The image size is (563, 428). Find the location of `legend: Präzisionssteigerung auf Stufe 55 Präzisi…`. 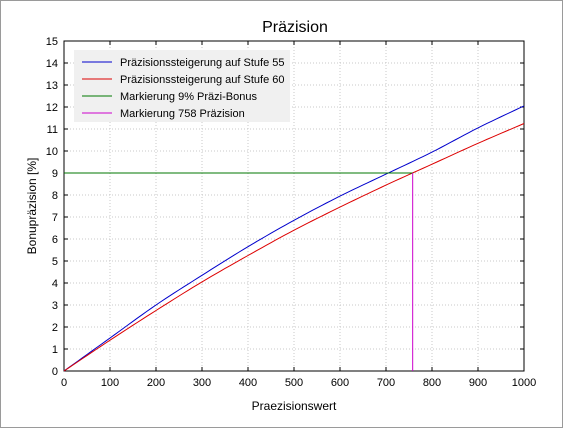

legend: Präzisionssteigerung auf Stufe 55 Präzisi… is located at coordinates (182, 86).